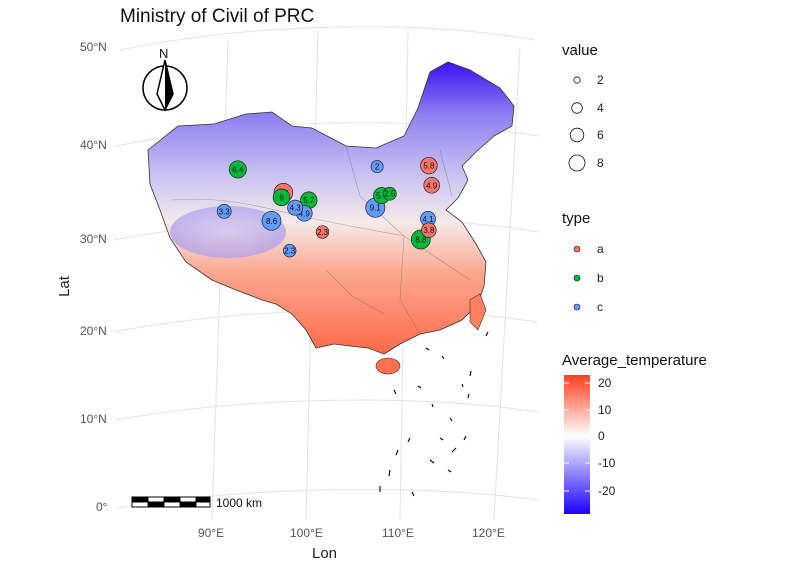 The width and height of the screenshot is (800, 571). Describe the element at coordinates (634, 360) in the screenshot. I see `legend-temp-title: Average_temperature` at that location.